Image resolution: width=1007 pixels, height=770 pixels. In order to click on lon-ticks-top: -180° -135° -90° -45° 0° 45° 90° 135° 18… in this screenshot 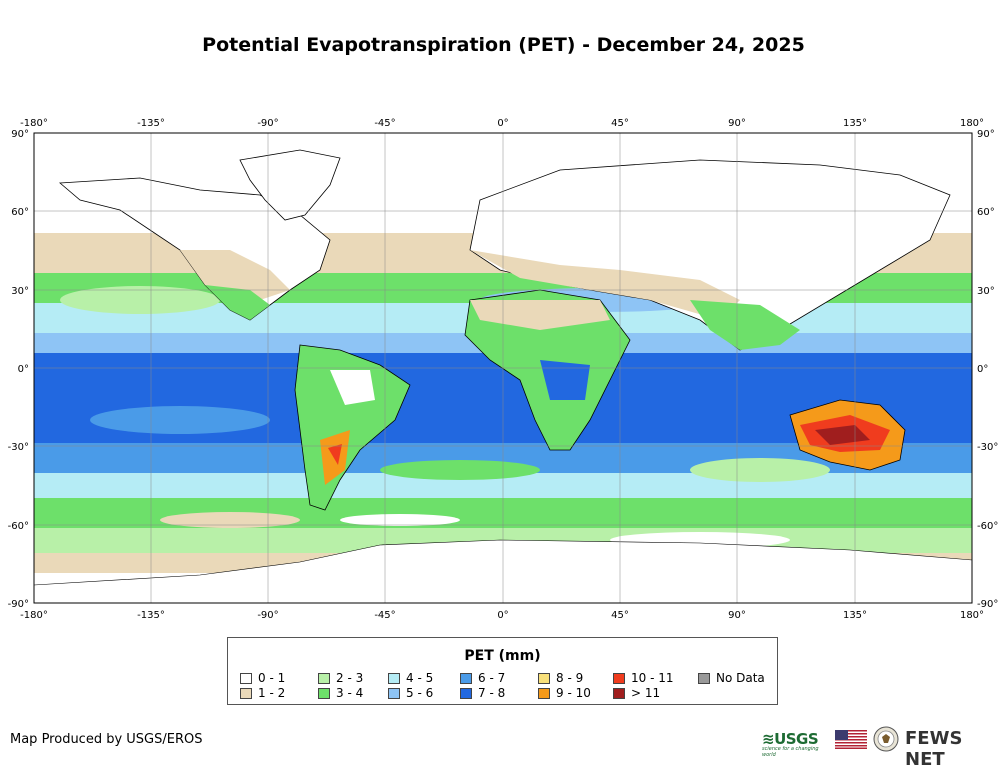, I will do `click(502, 123)`.